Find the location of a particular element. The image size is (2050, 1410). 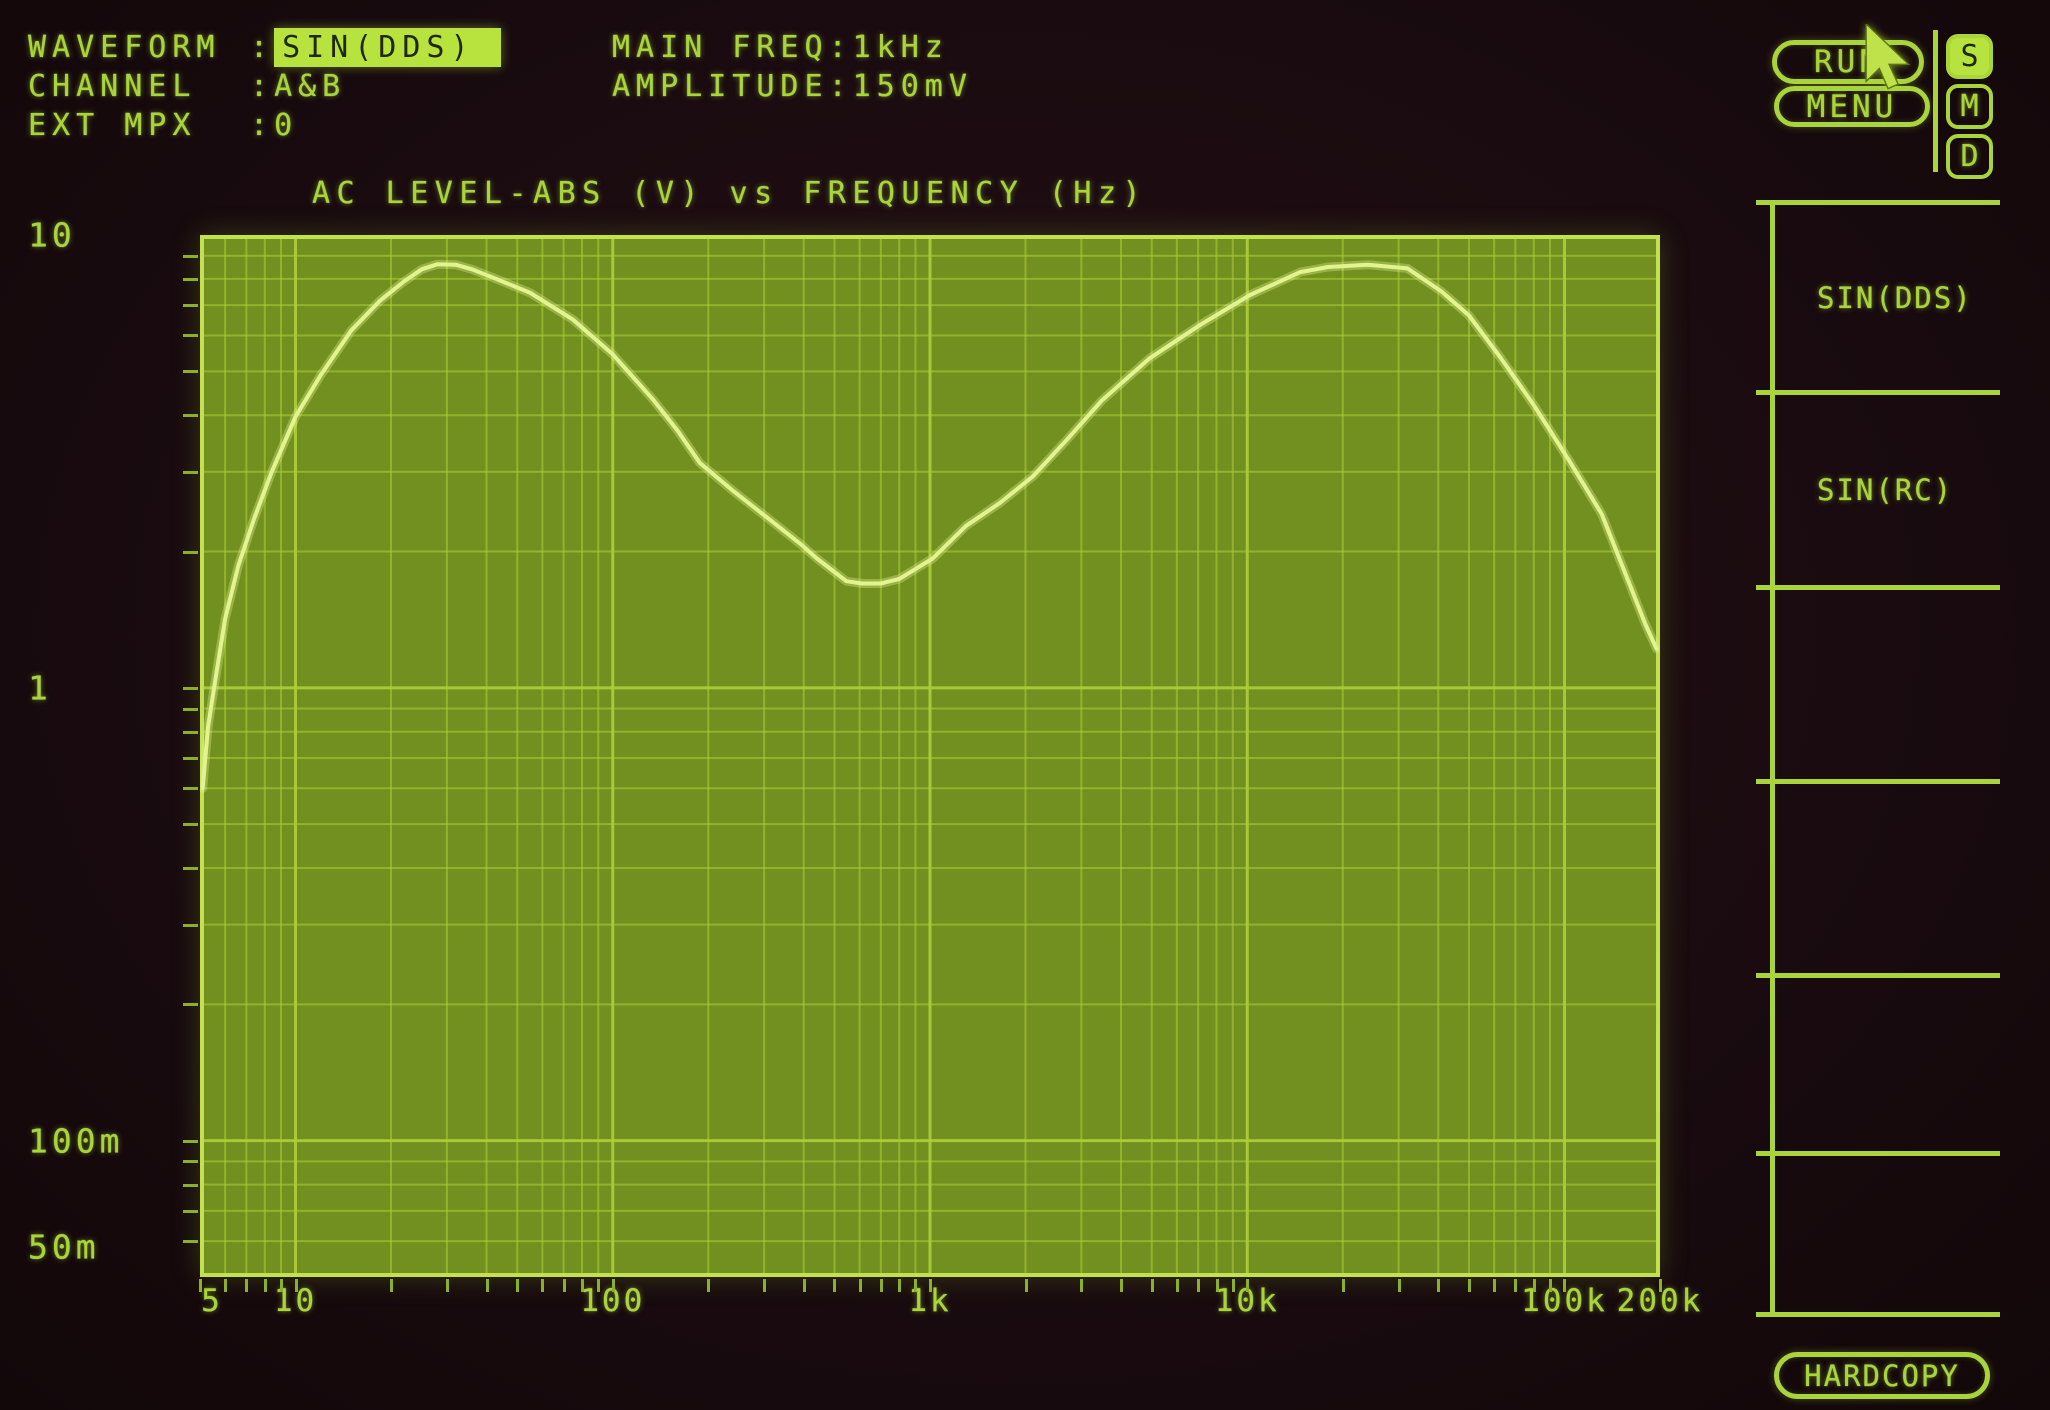

ext-mpx-value: 0 is located at coordinates (286, 125).